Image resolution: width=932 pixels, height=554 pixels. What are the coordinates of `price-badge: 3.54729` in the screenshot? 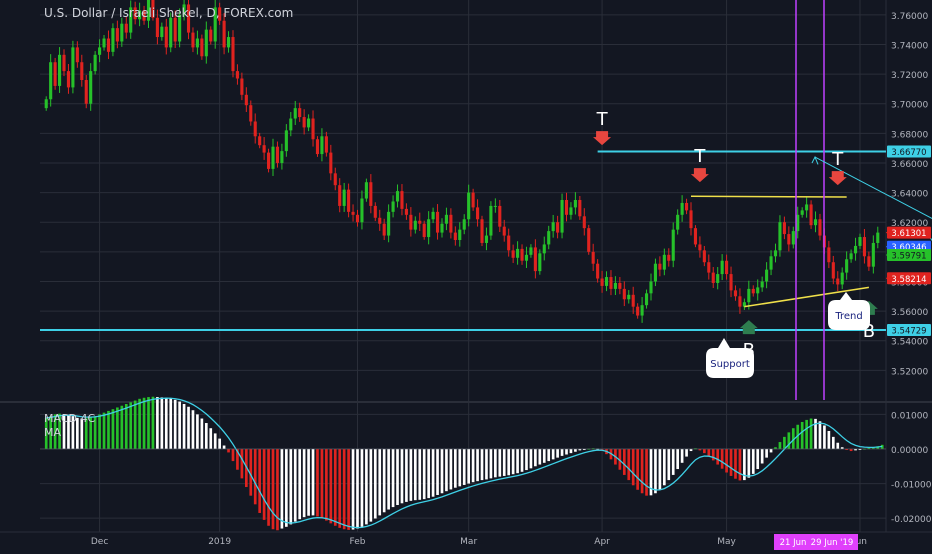 It's located at (909, 329).